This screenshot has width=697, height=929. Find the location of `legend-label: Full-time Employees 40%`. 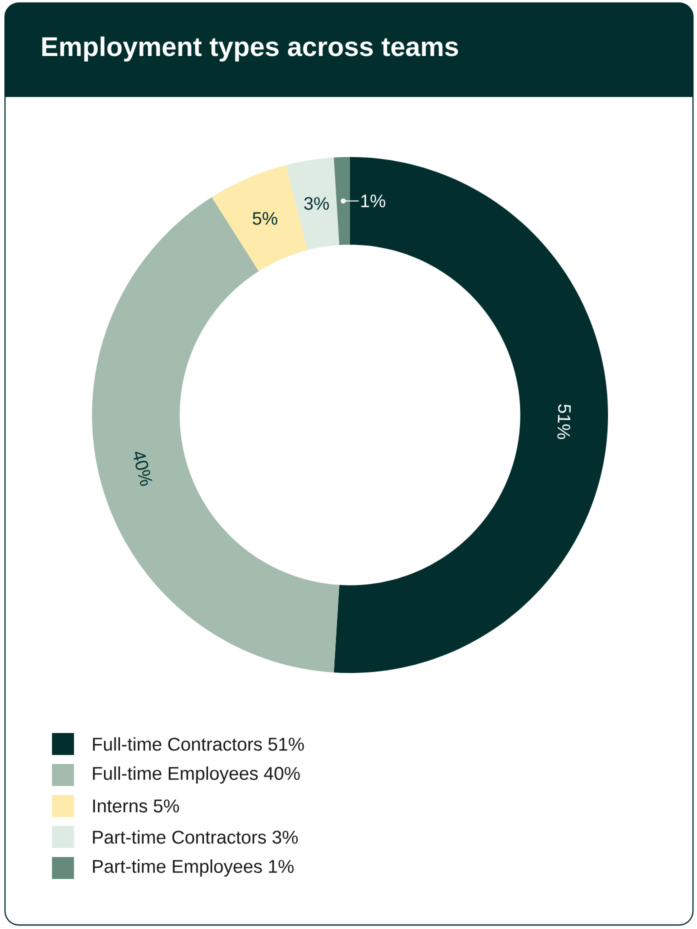

legend-label: Full-time Employees 40% is located at coordinates (196, 775).